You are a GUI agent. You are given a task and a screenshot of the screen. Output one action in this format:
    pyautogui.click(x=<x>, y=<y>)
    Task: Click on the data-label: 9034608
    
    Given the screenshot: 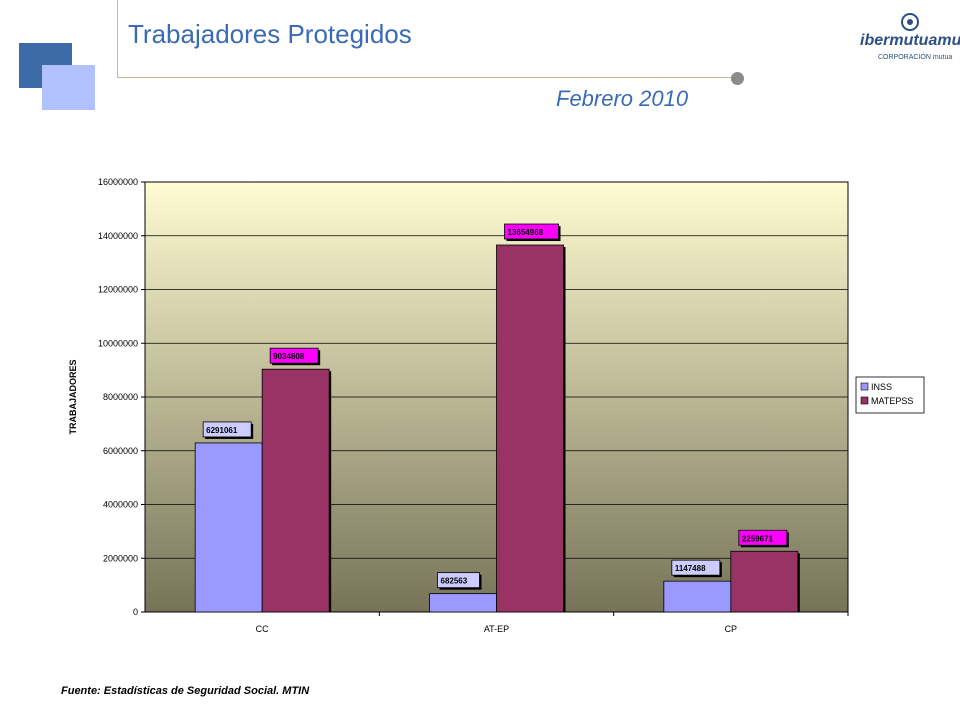 What is the action you would take?
    pyautogui.click(x=289, y=356)
    